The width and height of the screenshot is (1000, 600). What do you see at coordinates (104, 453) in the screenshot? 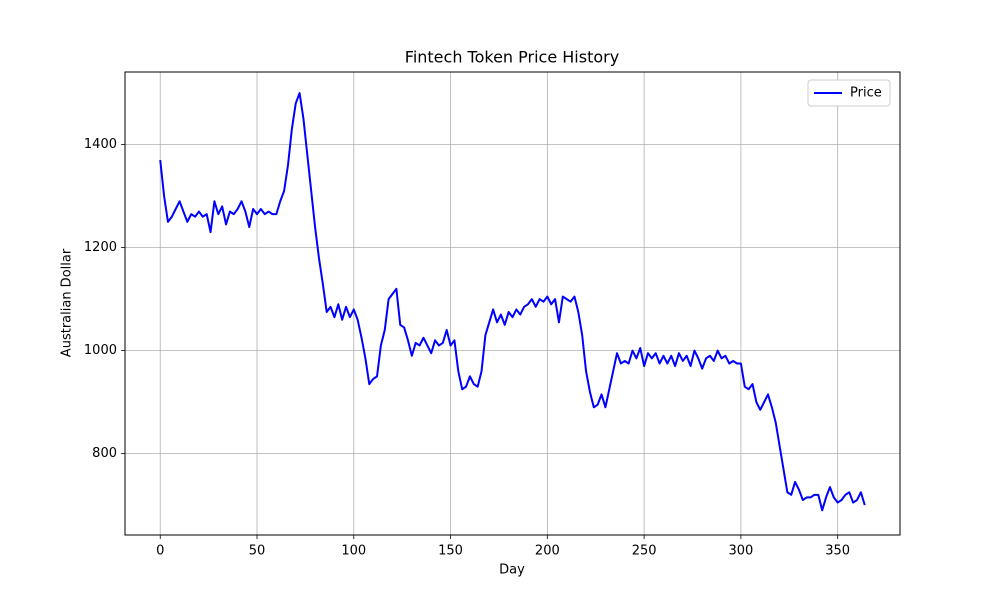
I see `y-tick-label: 800` at bounding box center [104, 453].